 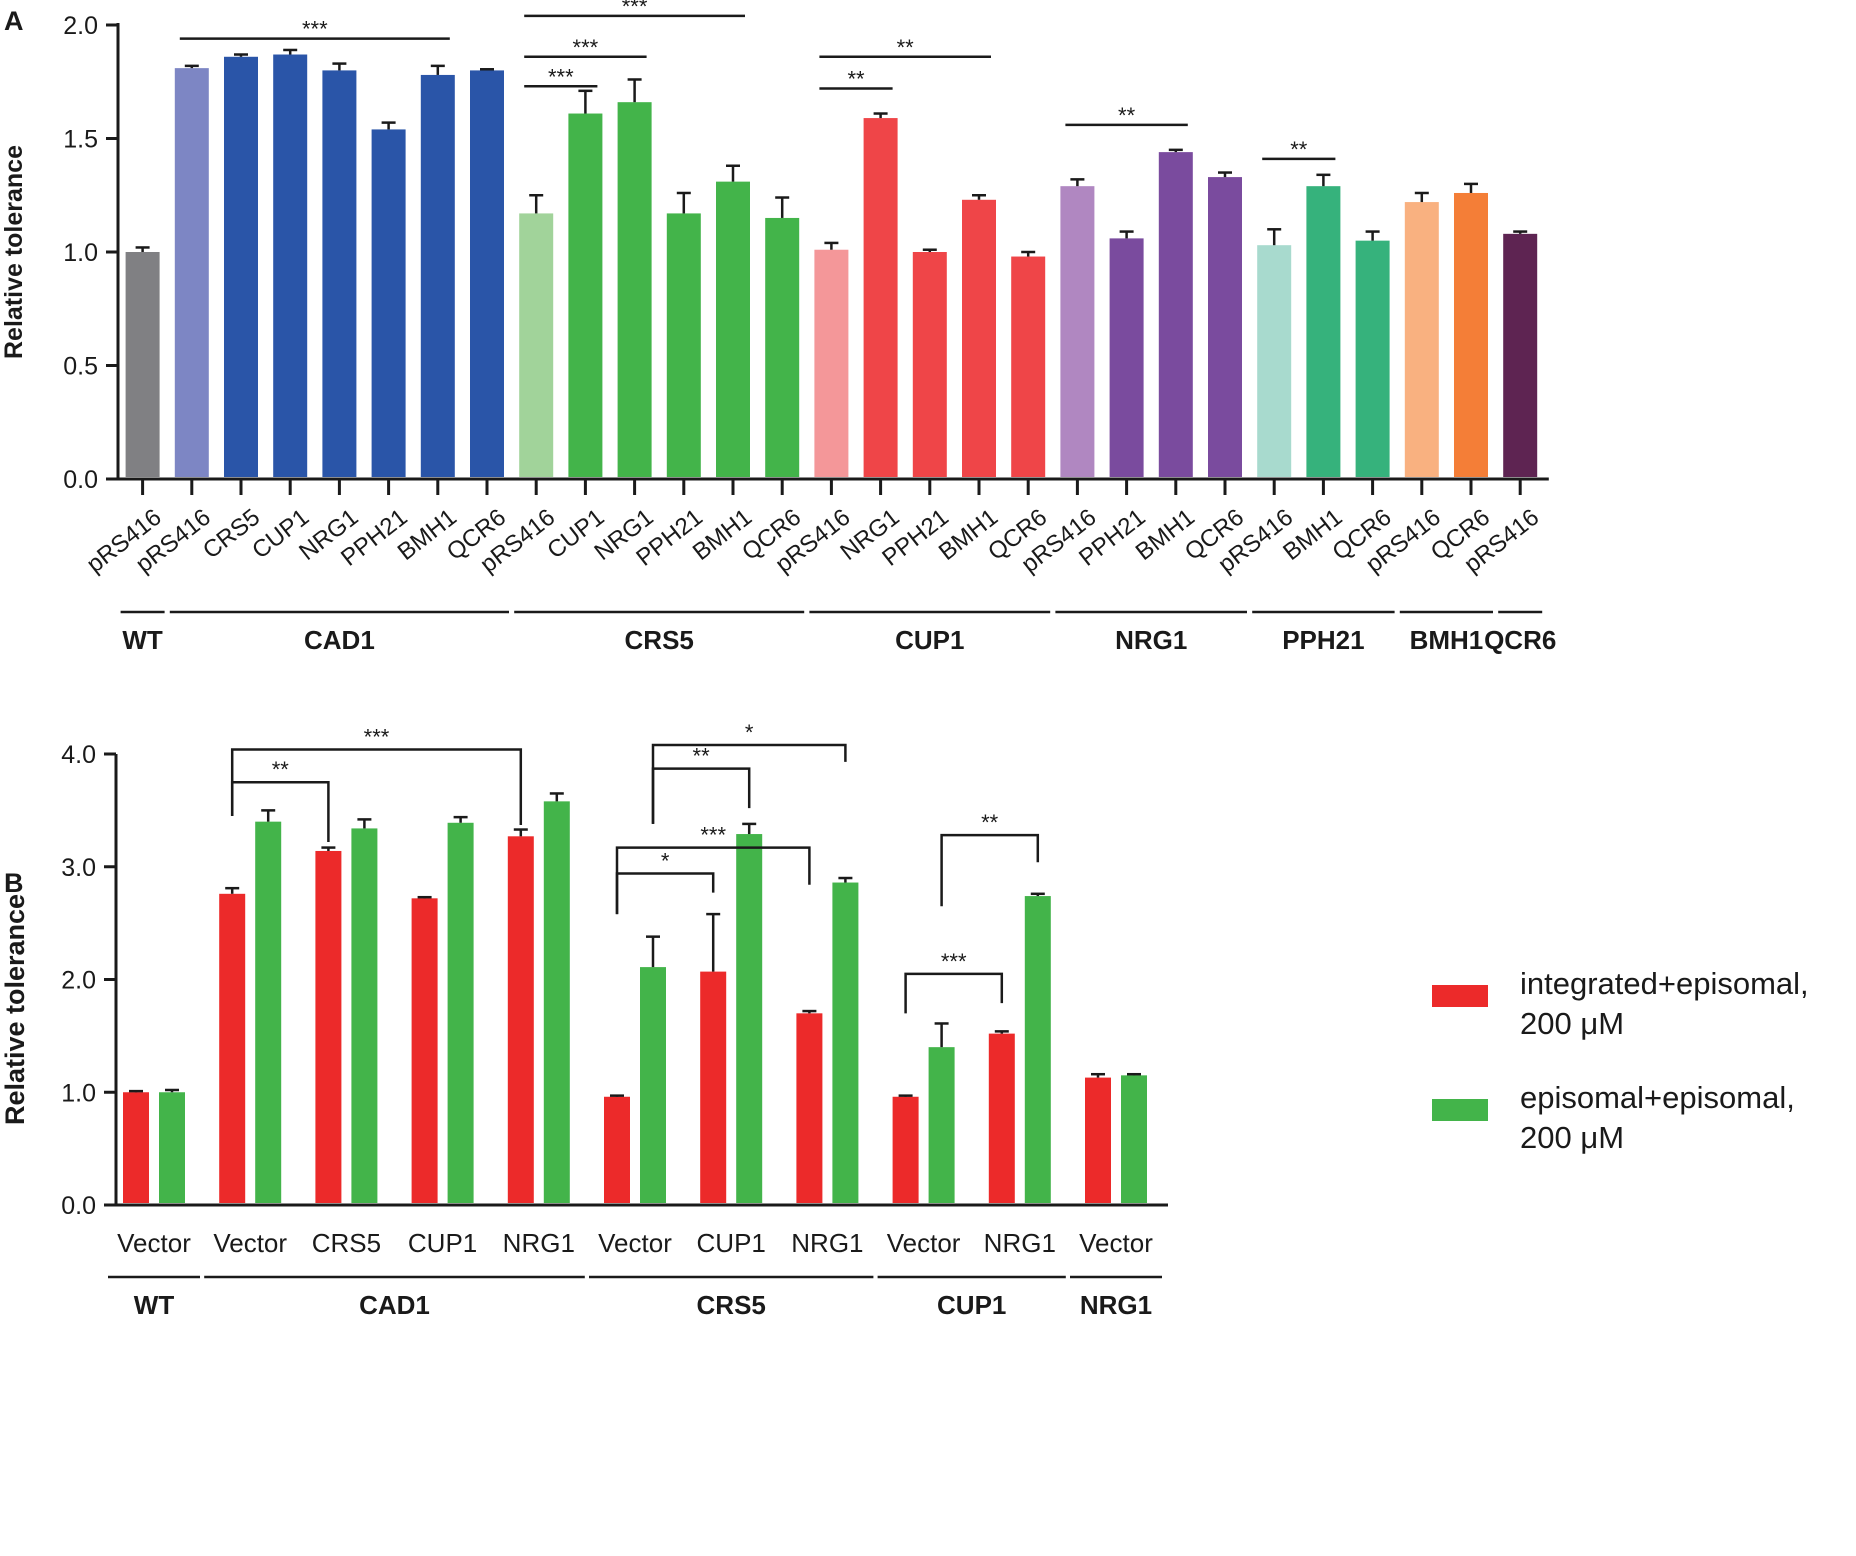 What do you see at coordinates (971, 1305) in the screenshot?
I see `group-label: CUP1` at bounding box center [971, 1305].